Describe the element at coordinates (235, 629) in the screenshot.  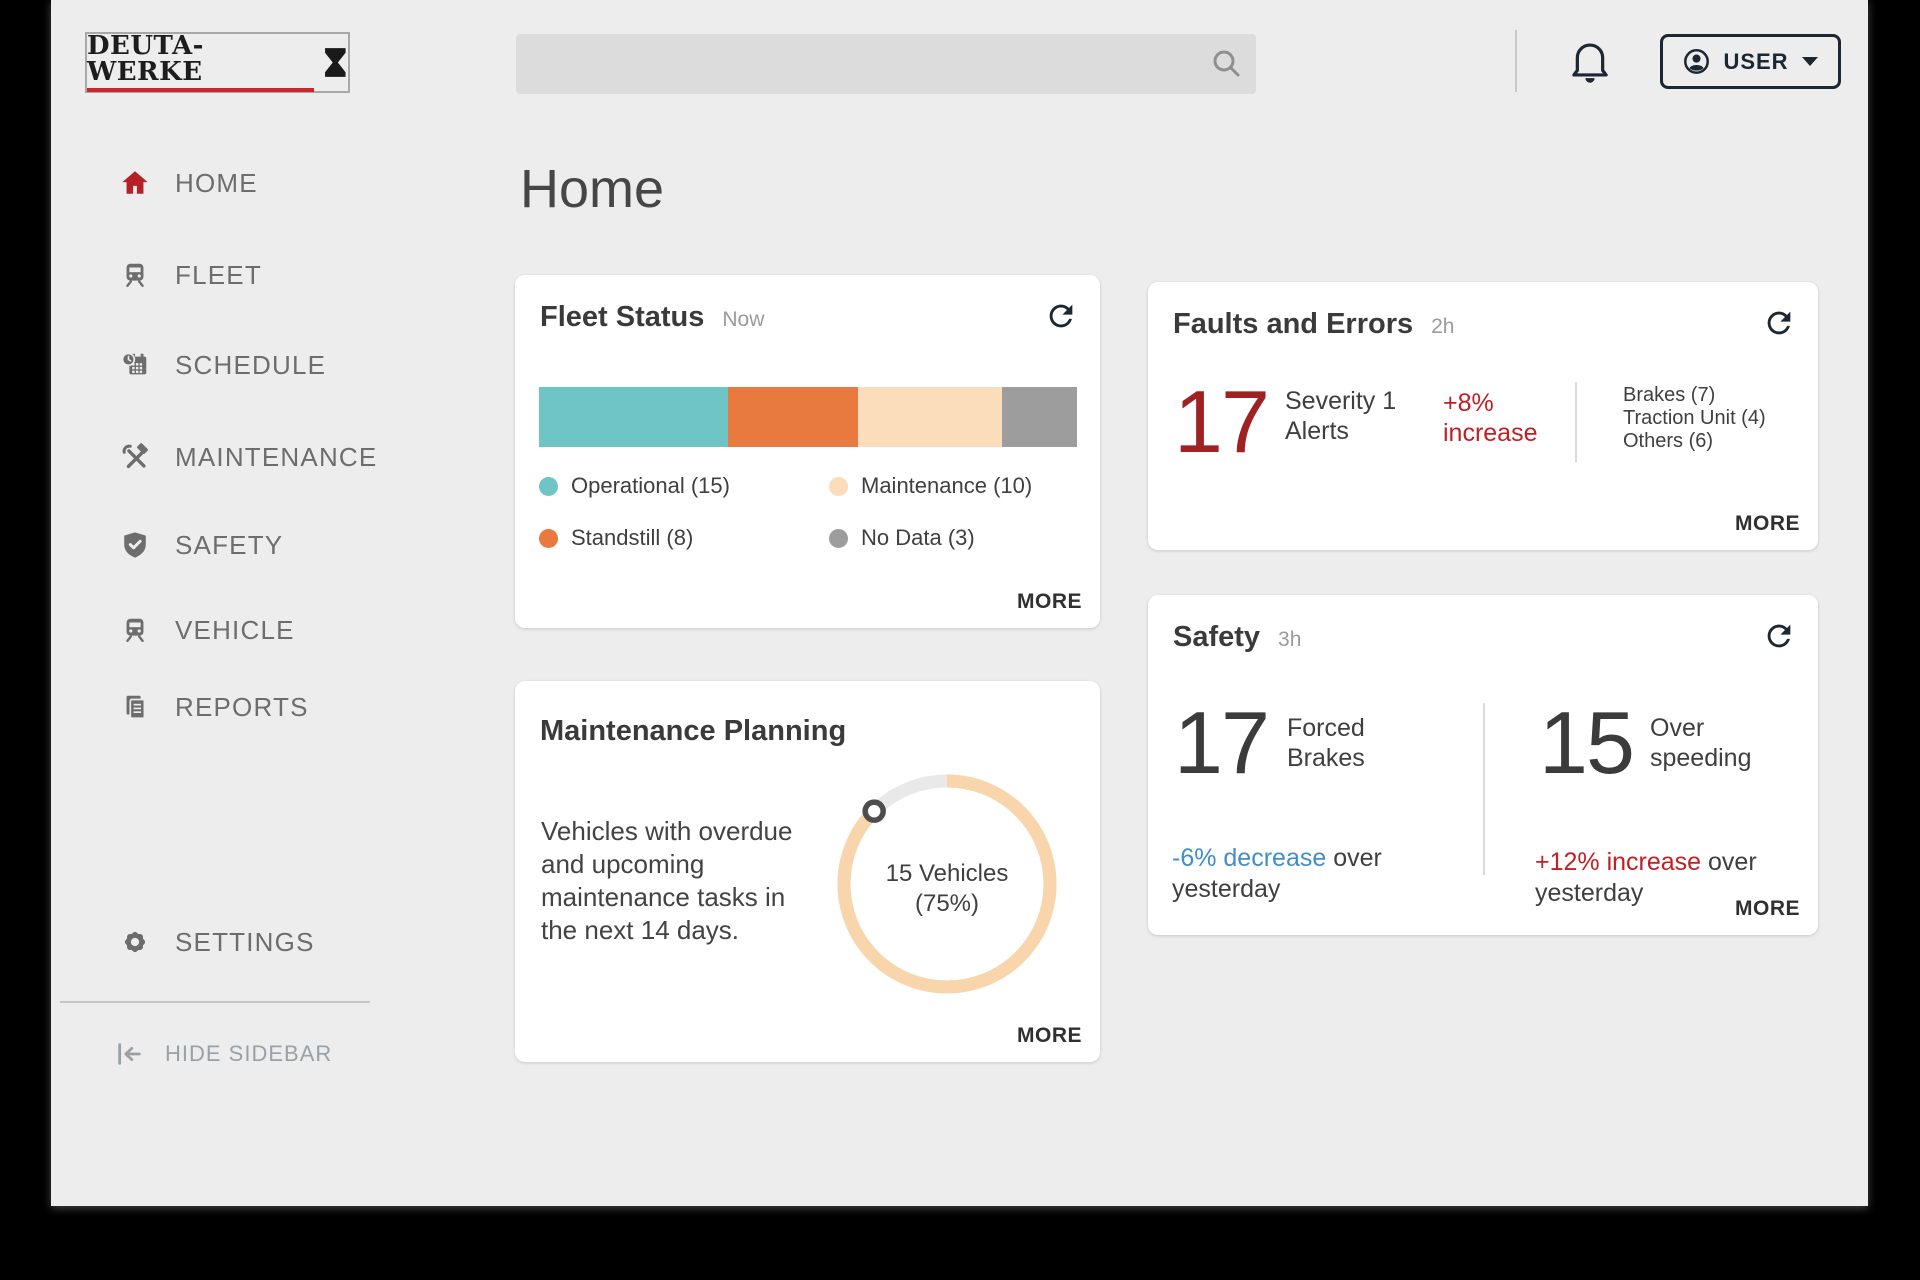
I see `sidebar-item-label: VEHICLE` at that location.